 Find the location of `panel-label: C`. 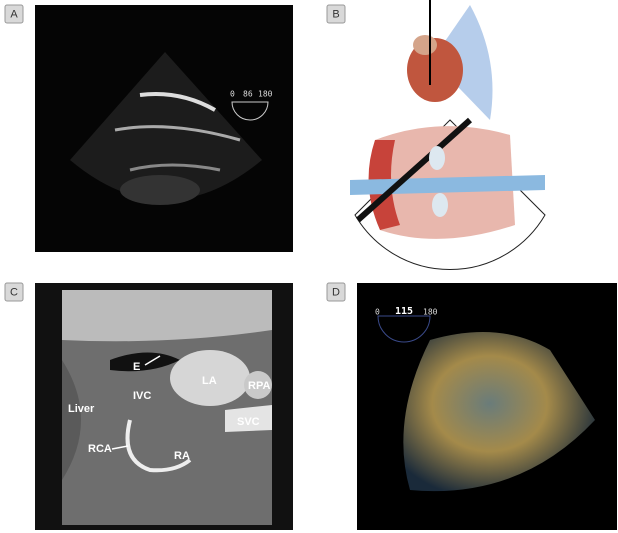

panel-label: C is located at coordinates (14, 292).